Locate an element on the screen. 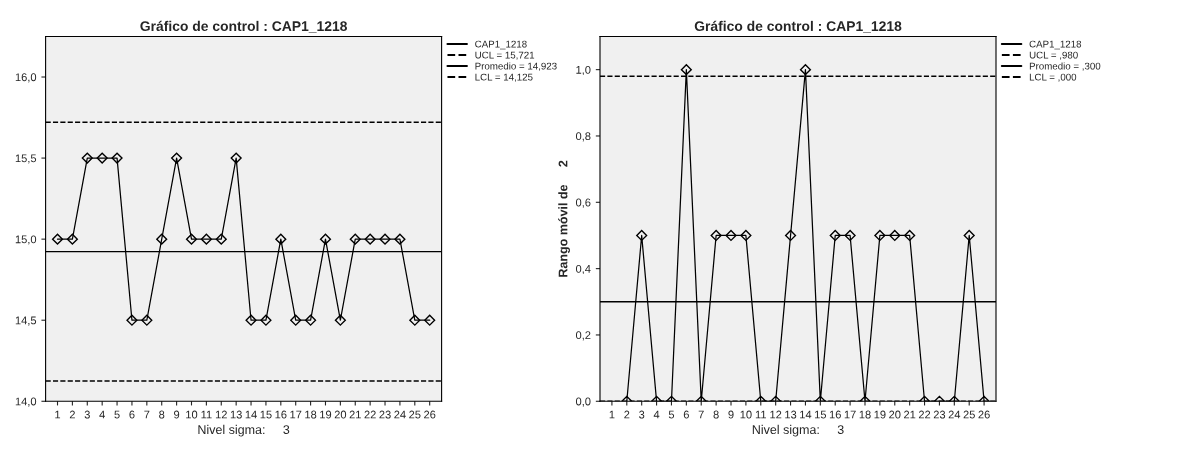 The width and height of the screenshot is (1200, 456). y-tick-label: 1,0 is located at coordinates (583, 70).